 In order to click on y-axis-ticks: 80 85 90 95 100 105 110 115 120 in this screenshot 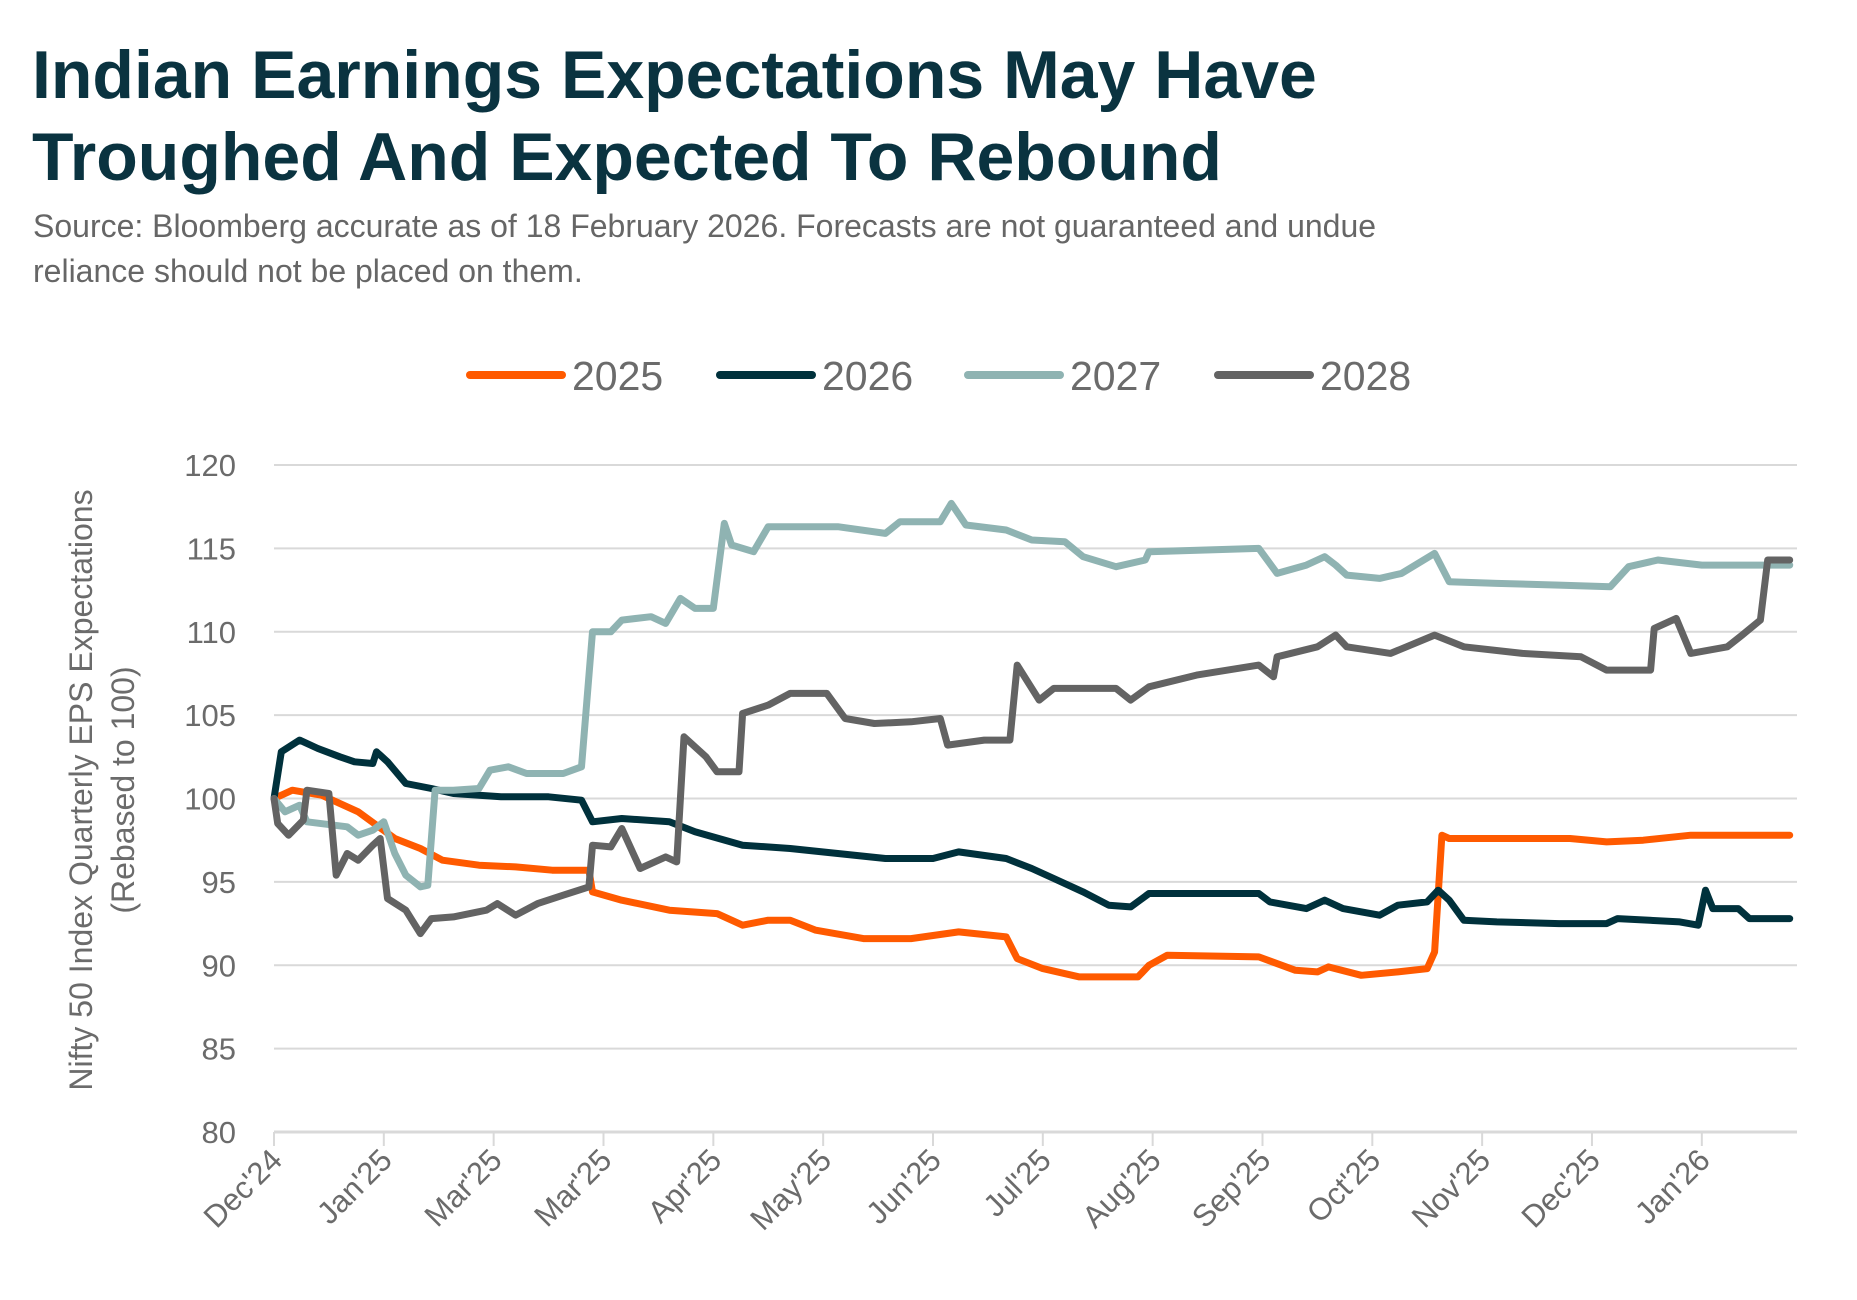, I will do `click(210, 799)`.